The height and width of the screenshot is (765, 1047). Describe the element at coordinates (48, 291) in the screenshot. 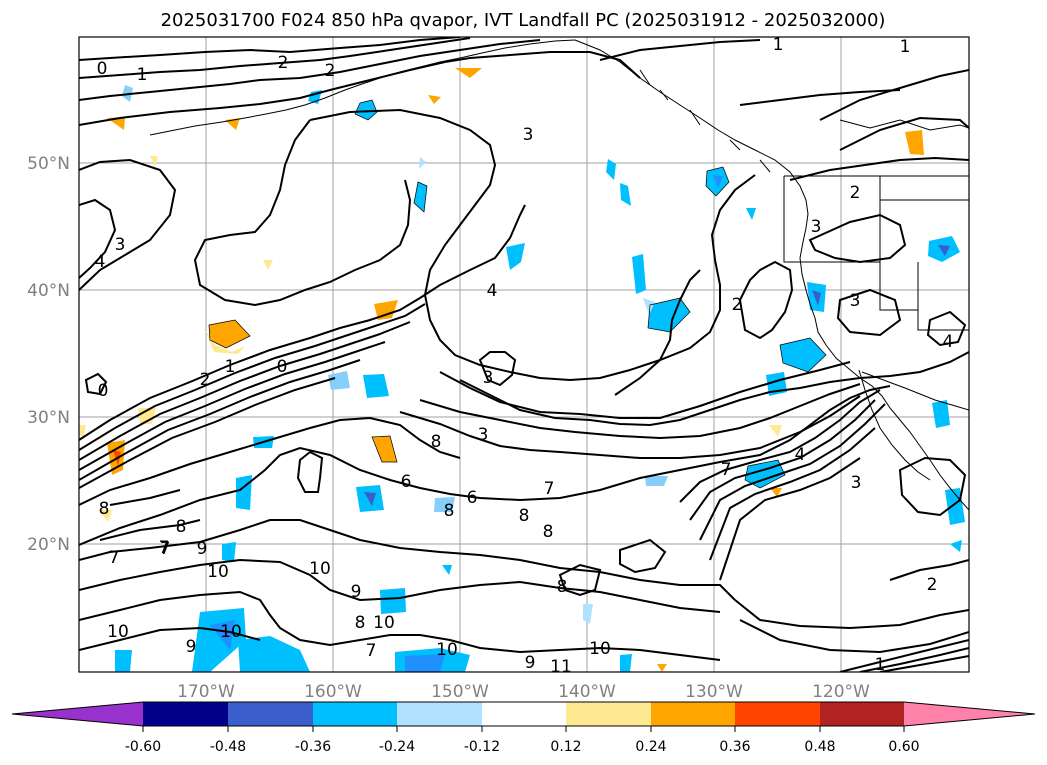

I see `lat-label: 40°N` at that location.